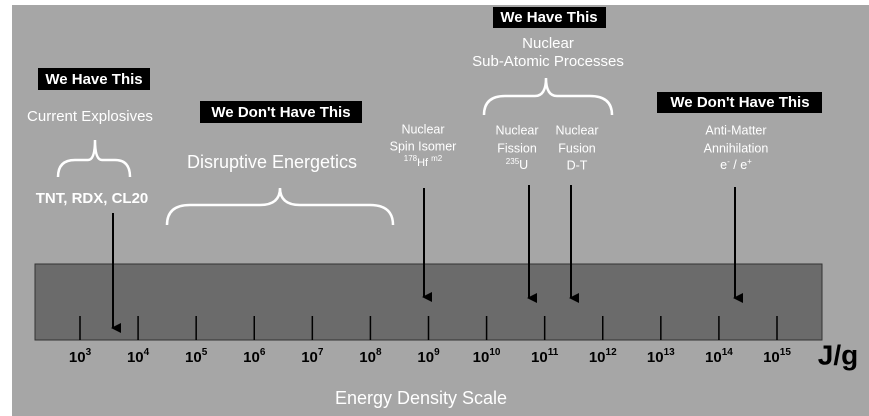 The width and height of the screenshot is (869, 416). I want to click on state: m2, so click(437, 158).